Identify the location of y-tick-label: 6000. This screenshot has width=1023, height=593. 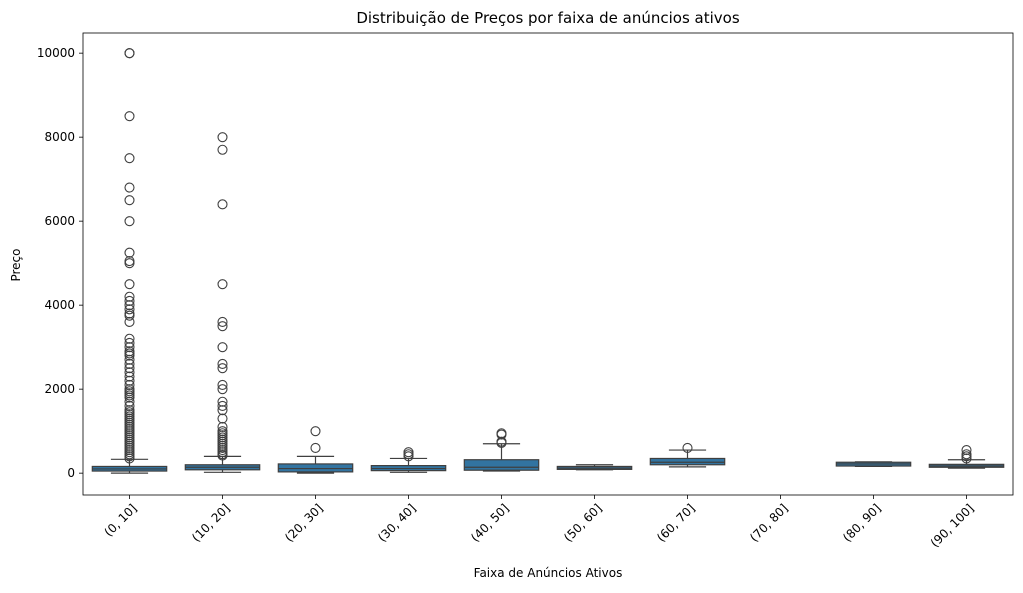
(59, 221).